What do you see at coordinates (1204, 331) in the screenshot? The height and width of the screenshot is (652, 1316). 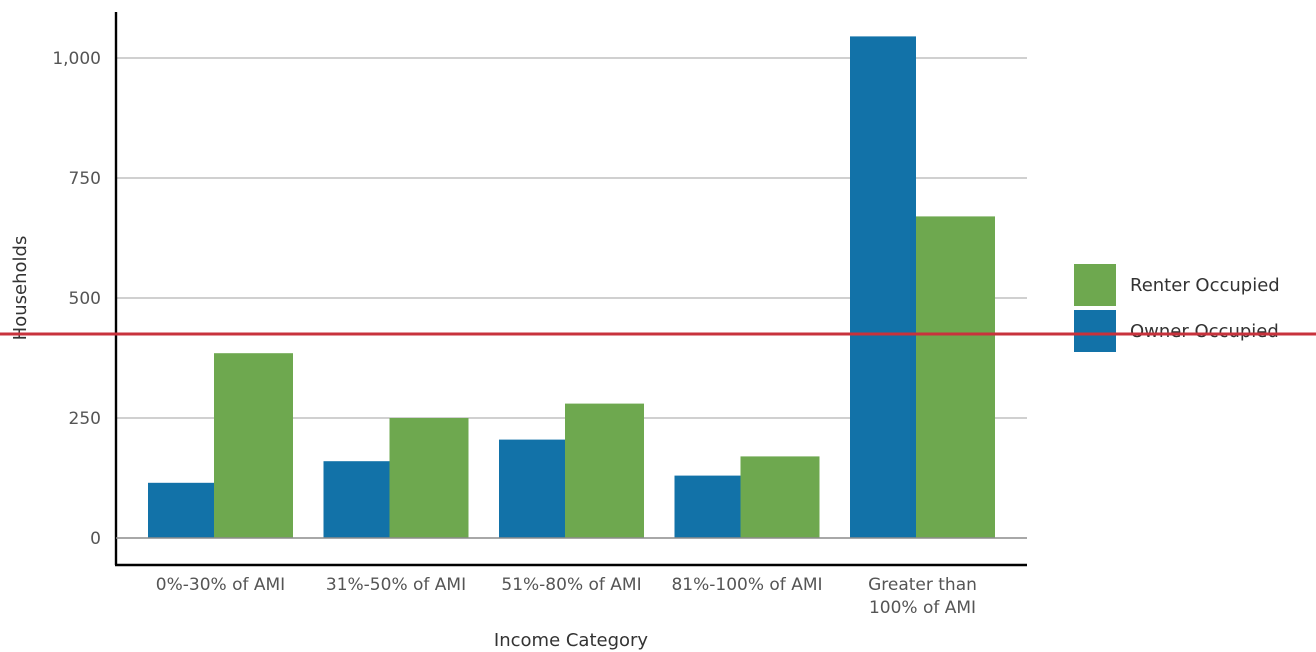 I see `legend-label-owner-occupied: Owner Occupied` at bounding box center [1204, 331].